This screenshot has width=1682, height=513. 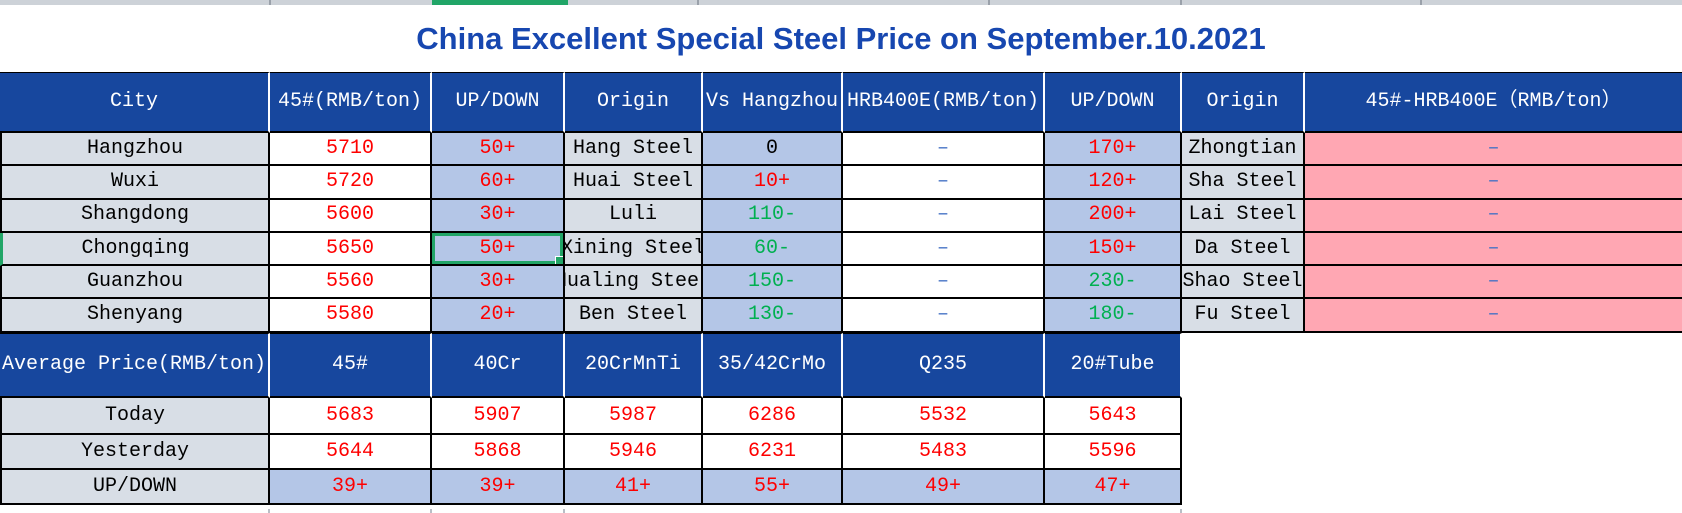 I want to click on cell-origin-hrb: Zhongtian, so click(x=1243, y=150).